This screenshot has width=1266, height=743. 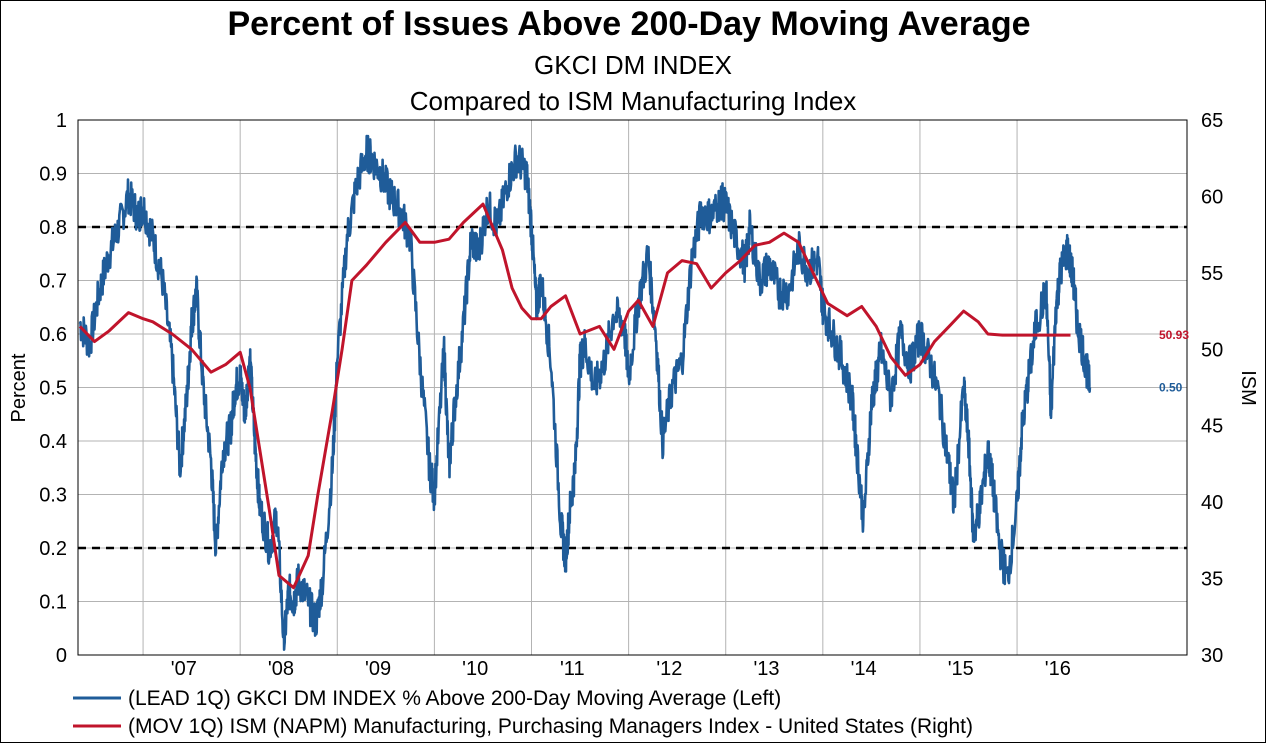 What do you see at coordinates (1174, 335) in the screenshot?
I see `end-value-label-2: 50.93` at bounding box center [1174, 335].